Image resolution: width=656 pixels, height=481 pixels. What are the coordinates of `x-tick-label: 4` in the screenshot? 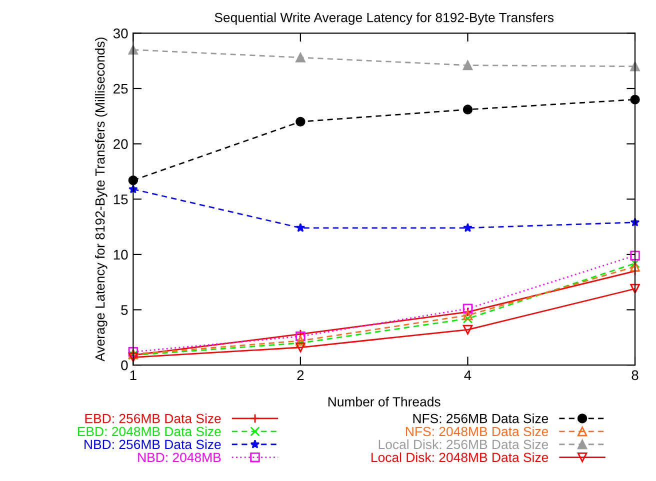 It's located at (468, 375).